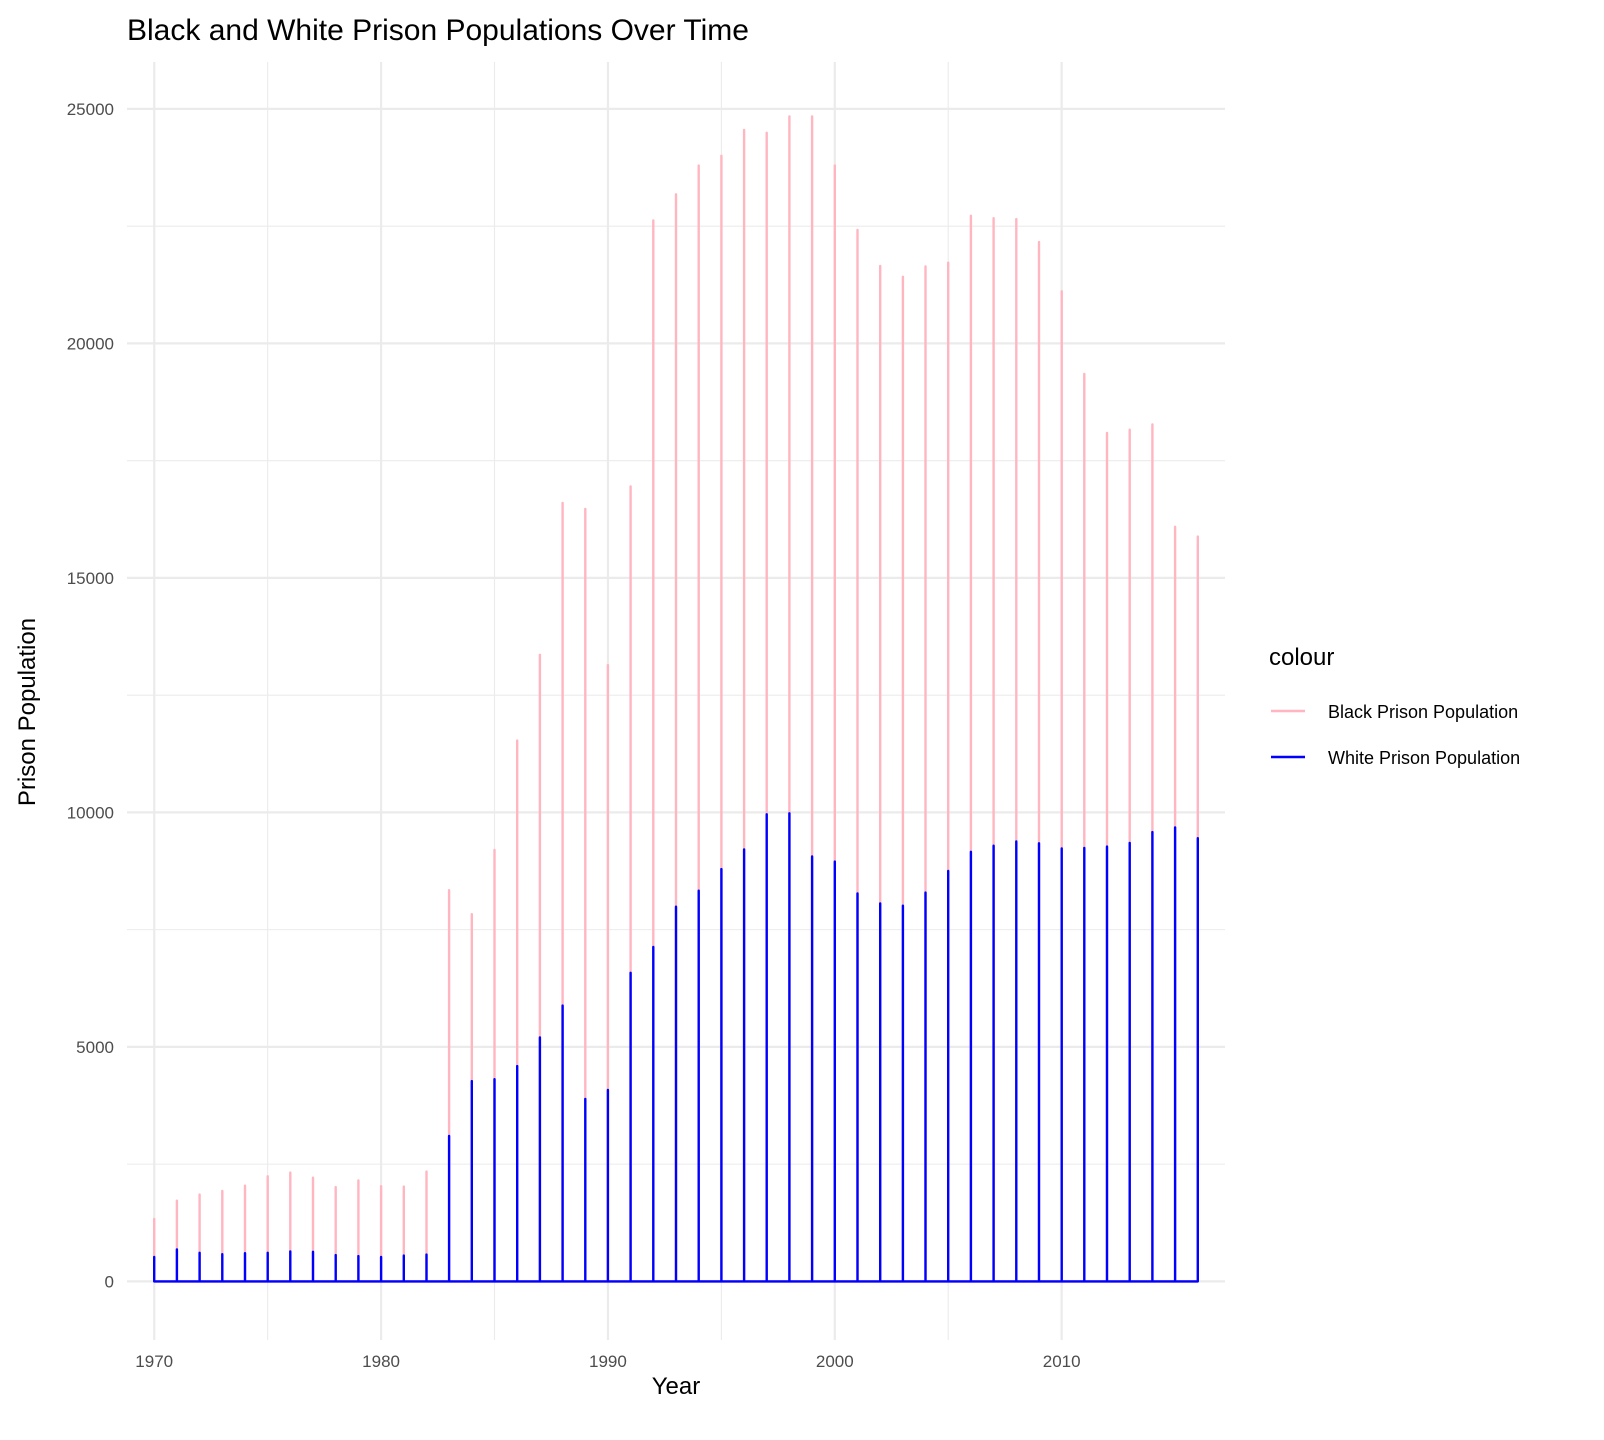 The image size is (1604, 1440). Describe the element at coordinates (95, 1047) in the screenshot. I see `y-tick-label: 5000` at that location.